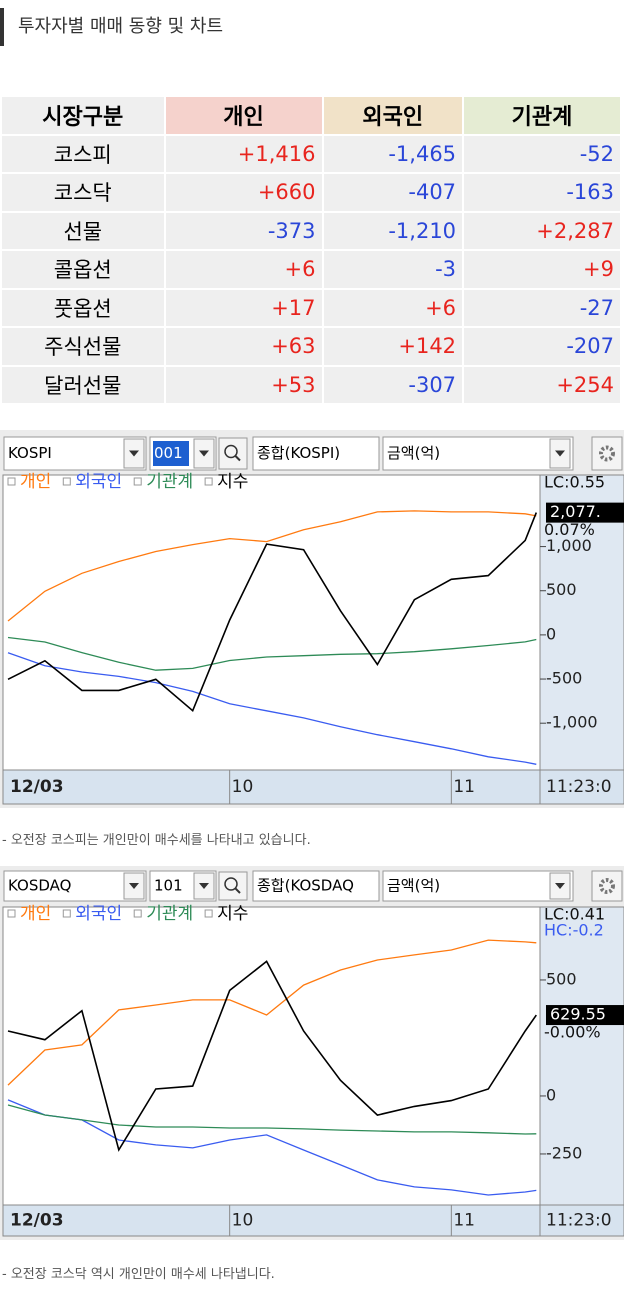  I want to click on market: 종합(KOSPI), so click(298, 453).